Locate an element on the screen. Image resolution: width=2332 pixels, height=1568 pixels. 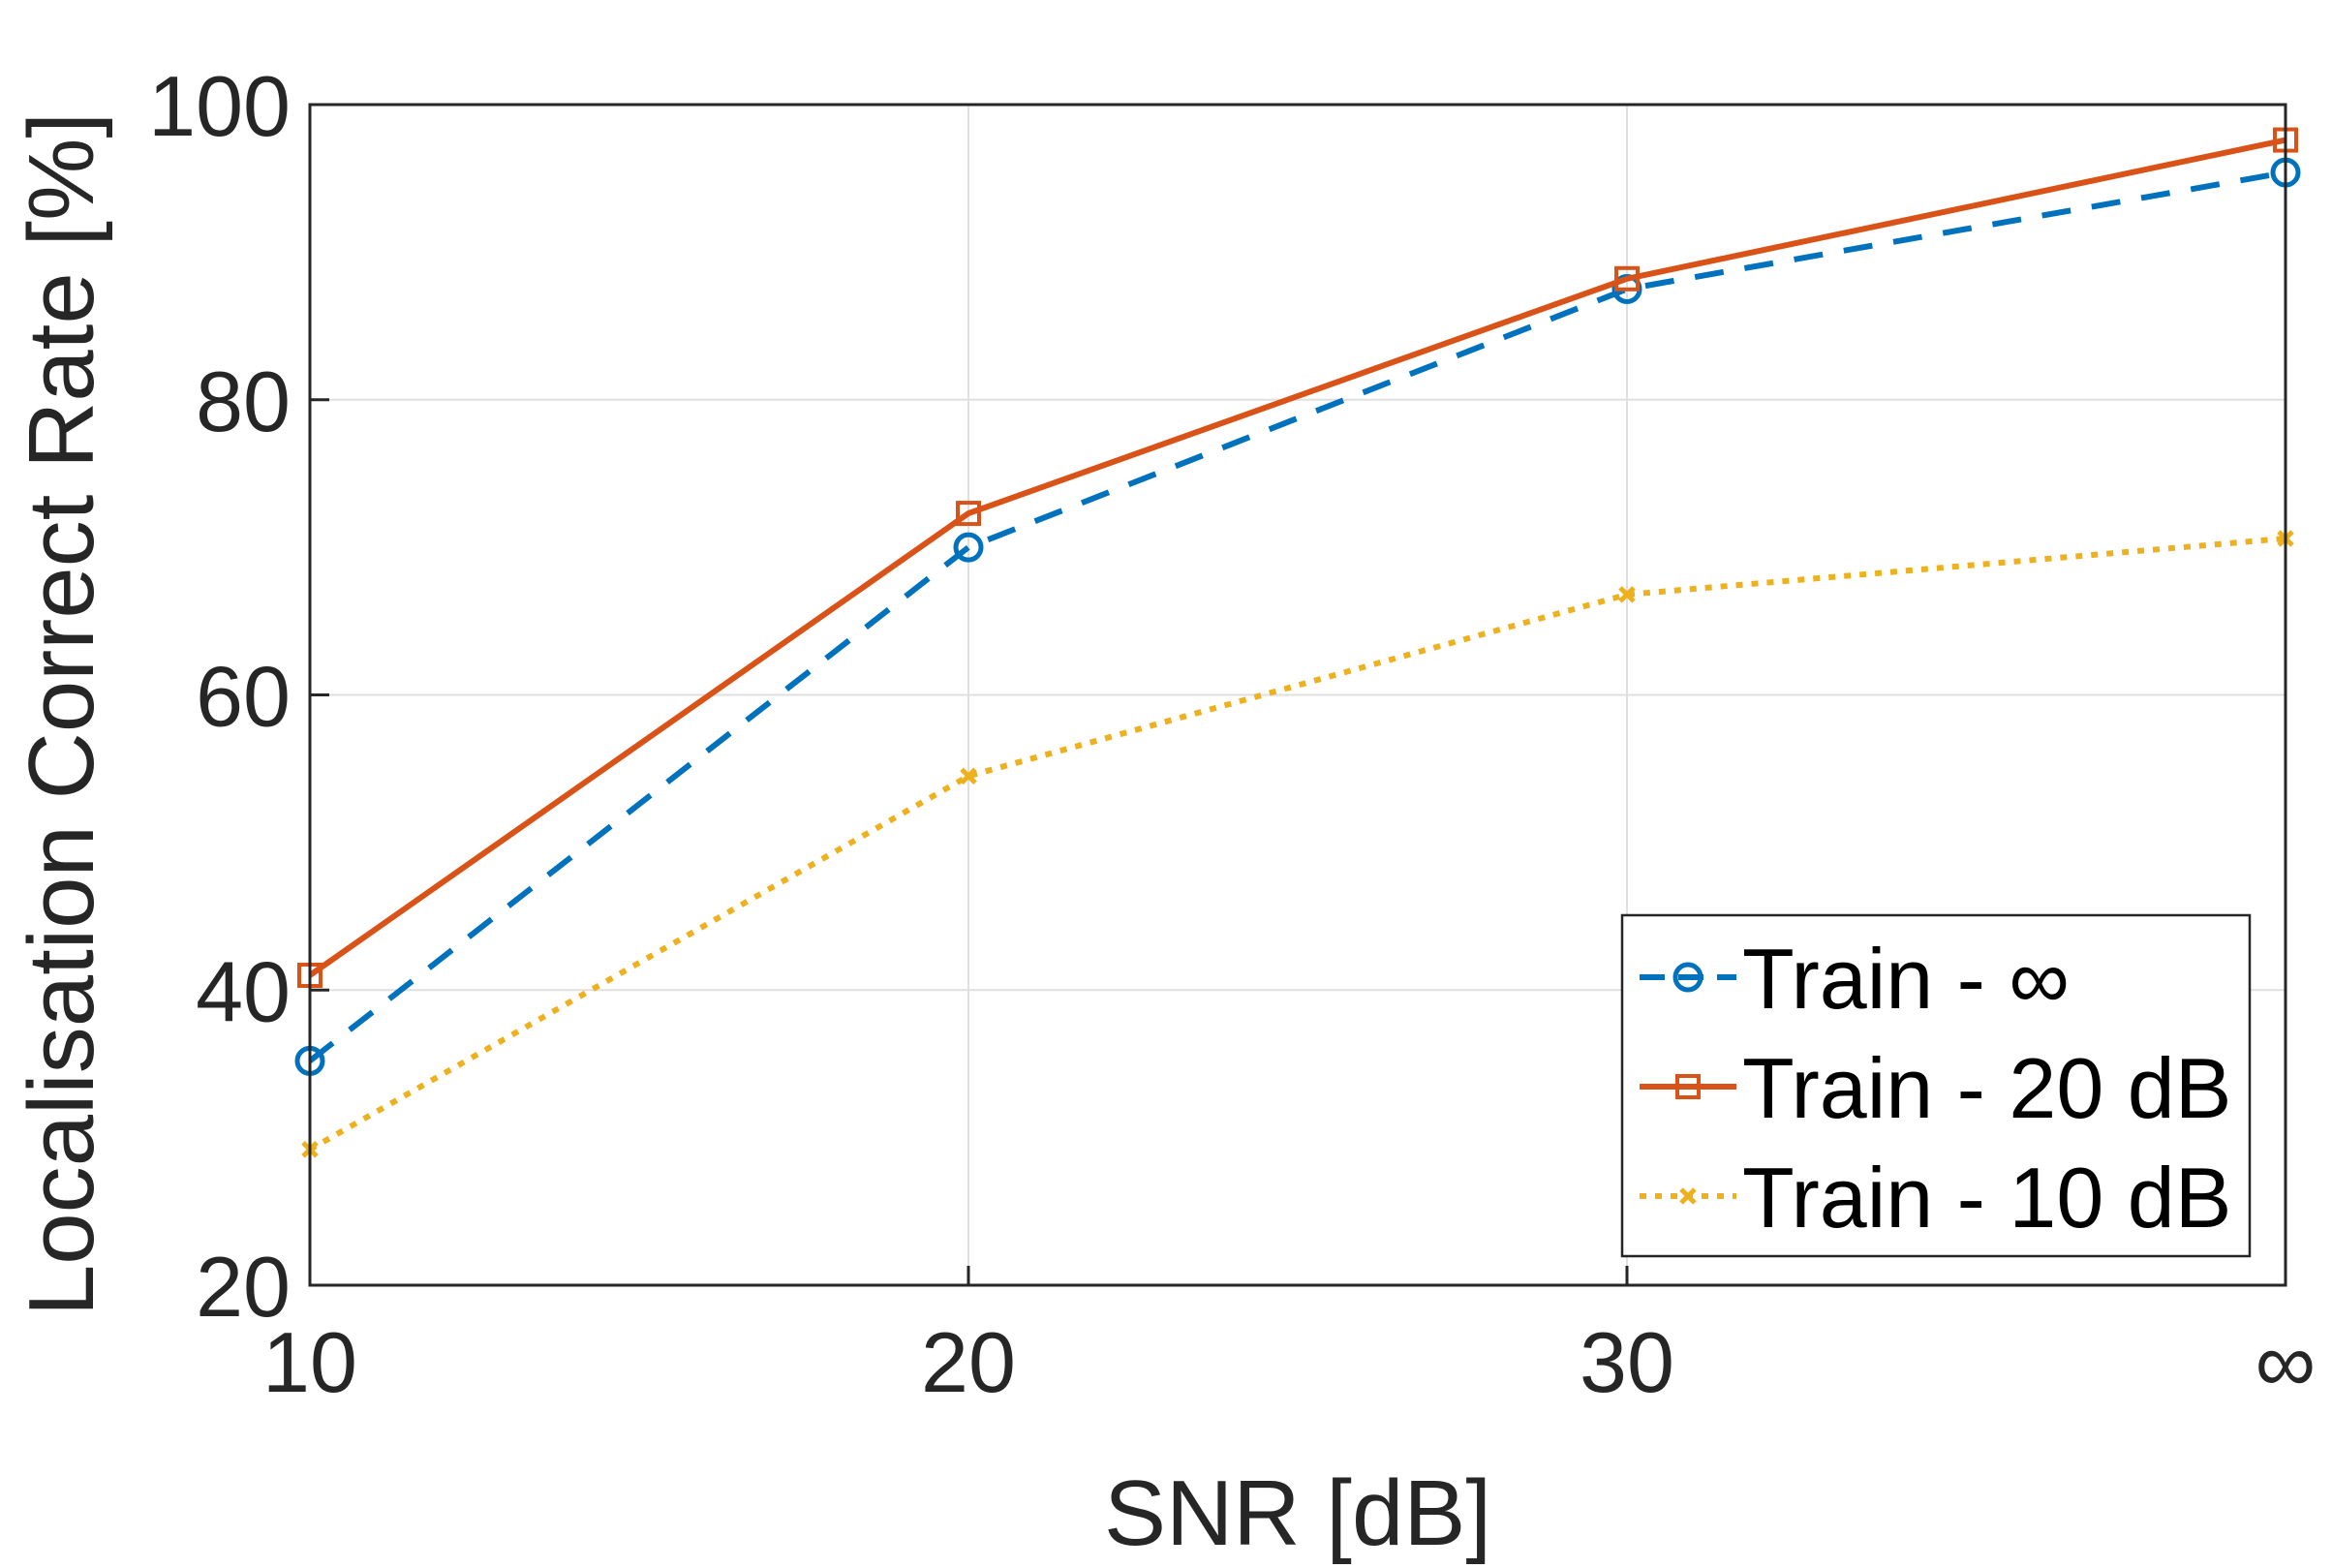
y-axis-title: Localisation Correct Rate [%] is located at coordinates (61, 714).